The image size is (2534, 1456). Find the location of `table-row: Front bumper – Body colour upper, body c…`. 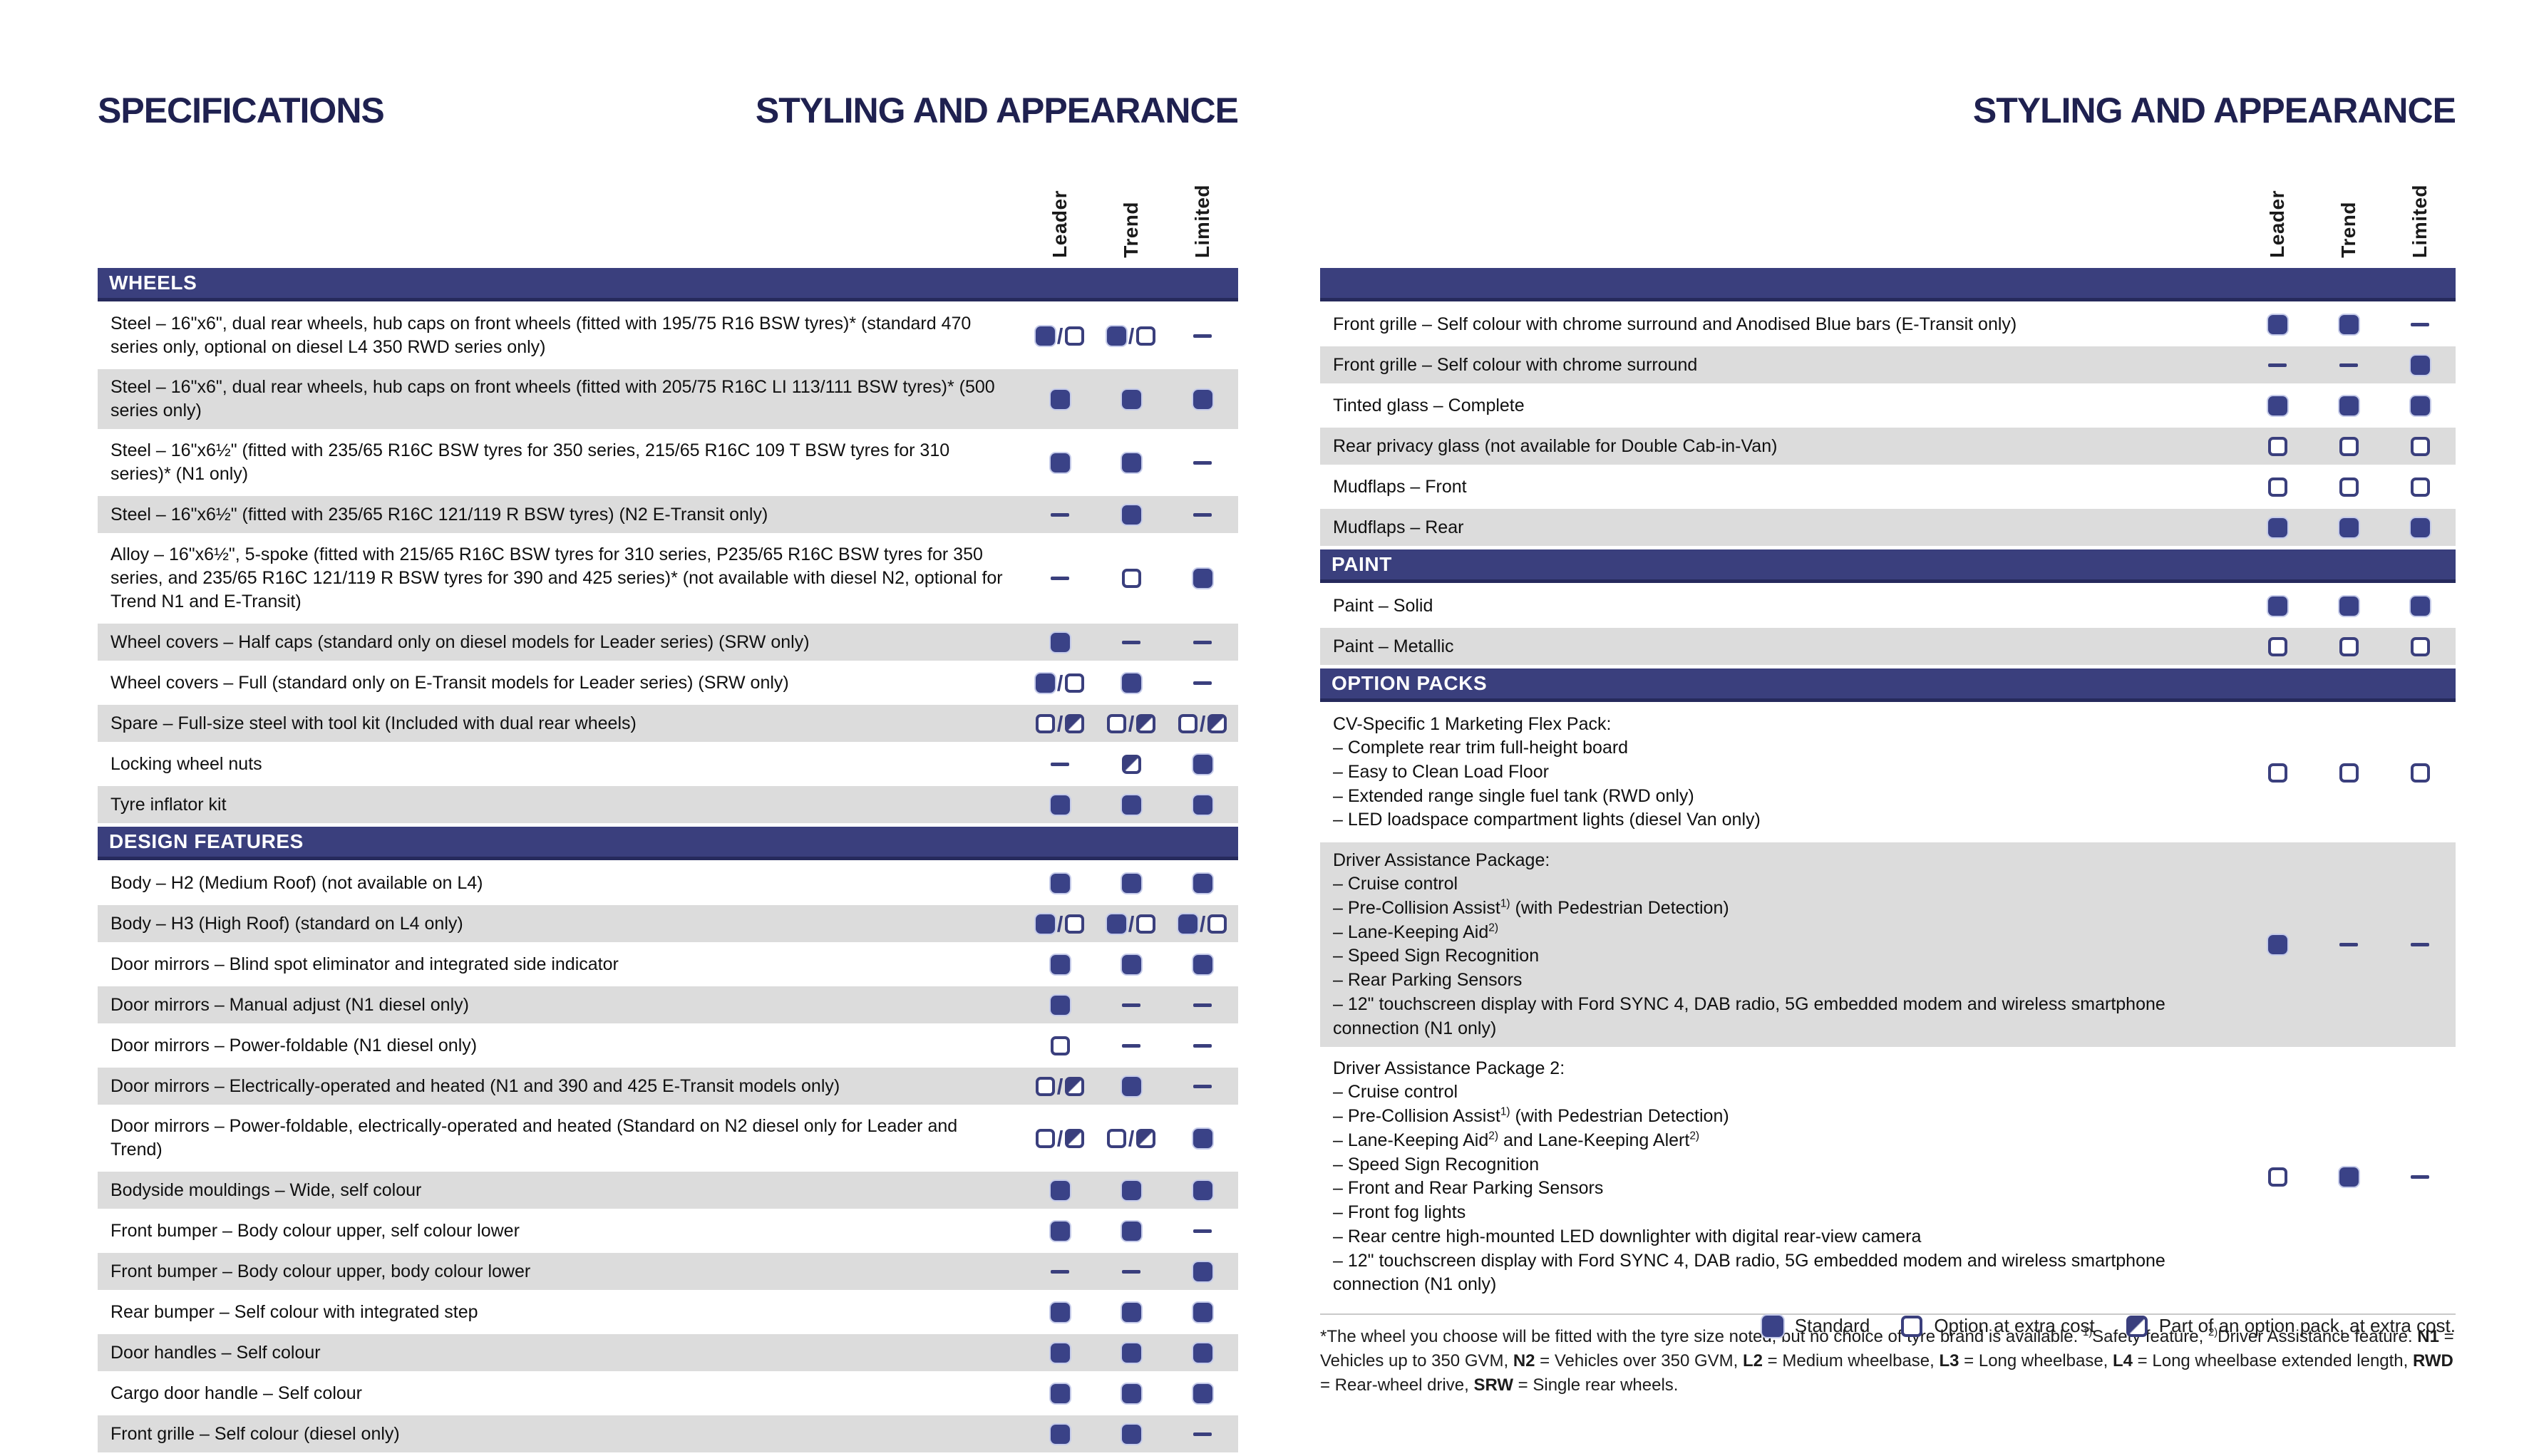

table-row: Front bumper – Body colour upper, body c… is located at coordinates (668, 1271).